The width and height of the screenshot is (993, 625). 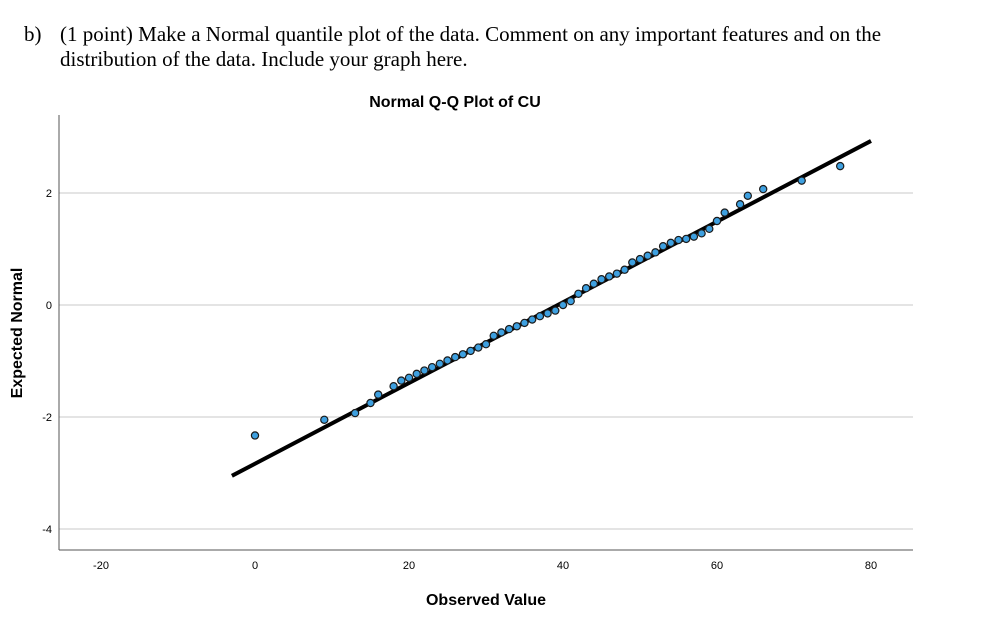 I want to click on x-tick-label: 60, so click(x=717, y=566).